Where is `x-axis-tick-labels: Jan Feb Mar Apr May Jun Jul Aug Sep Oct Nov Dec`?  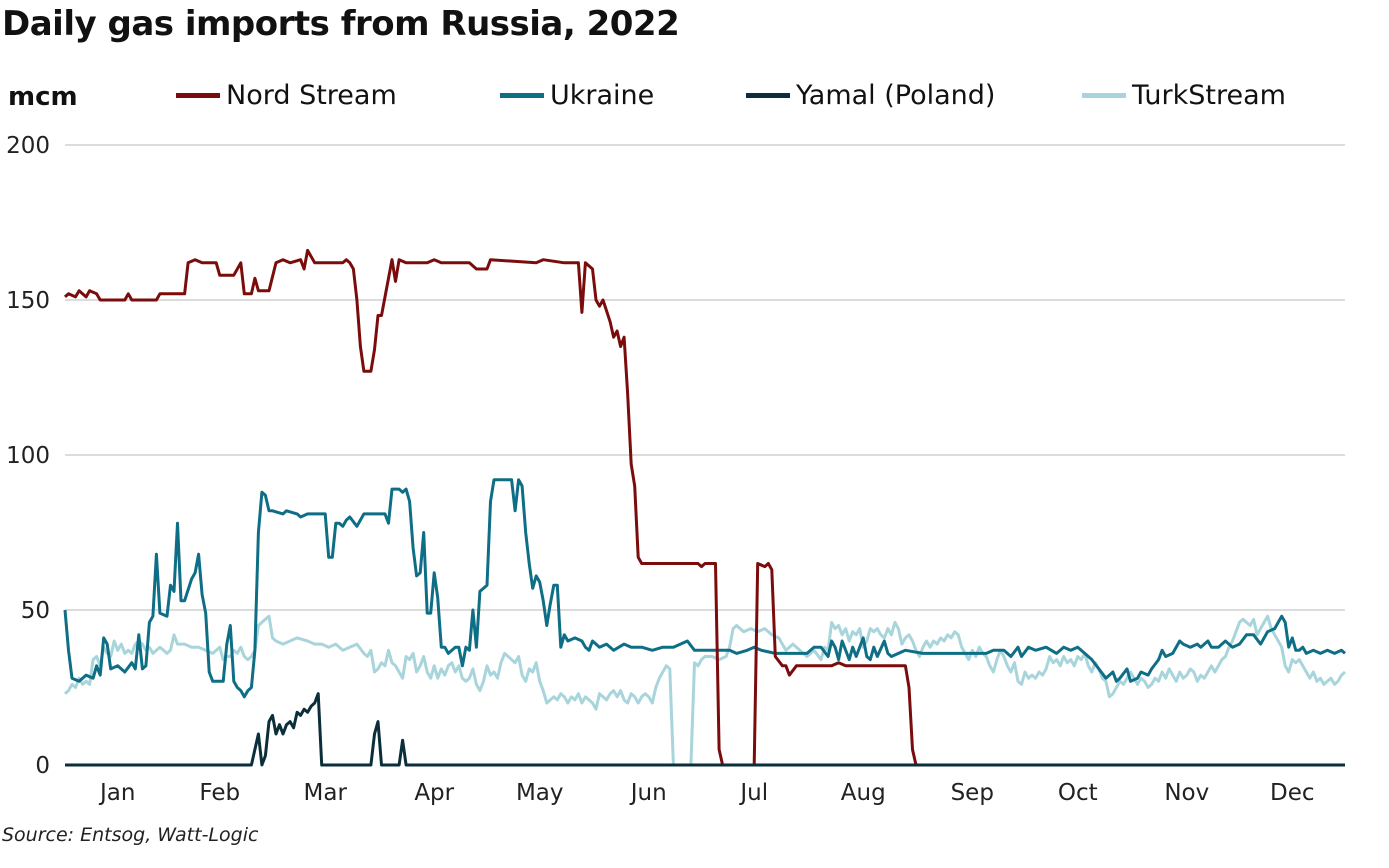
x-axis-tick-labels: Jan Feb Mar Apr May Jun Jul Aug Sep Oct Nov Dec is located at coordinates (706, 793).